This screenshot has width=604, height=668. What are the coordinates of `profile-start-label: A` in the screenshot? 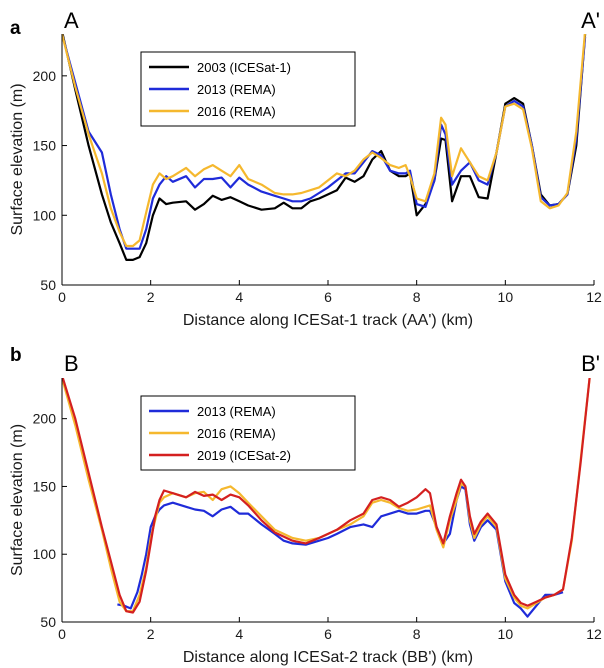 It's located at (71, 20).